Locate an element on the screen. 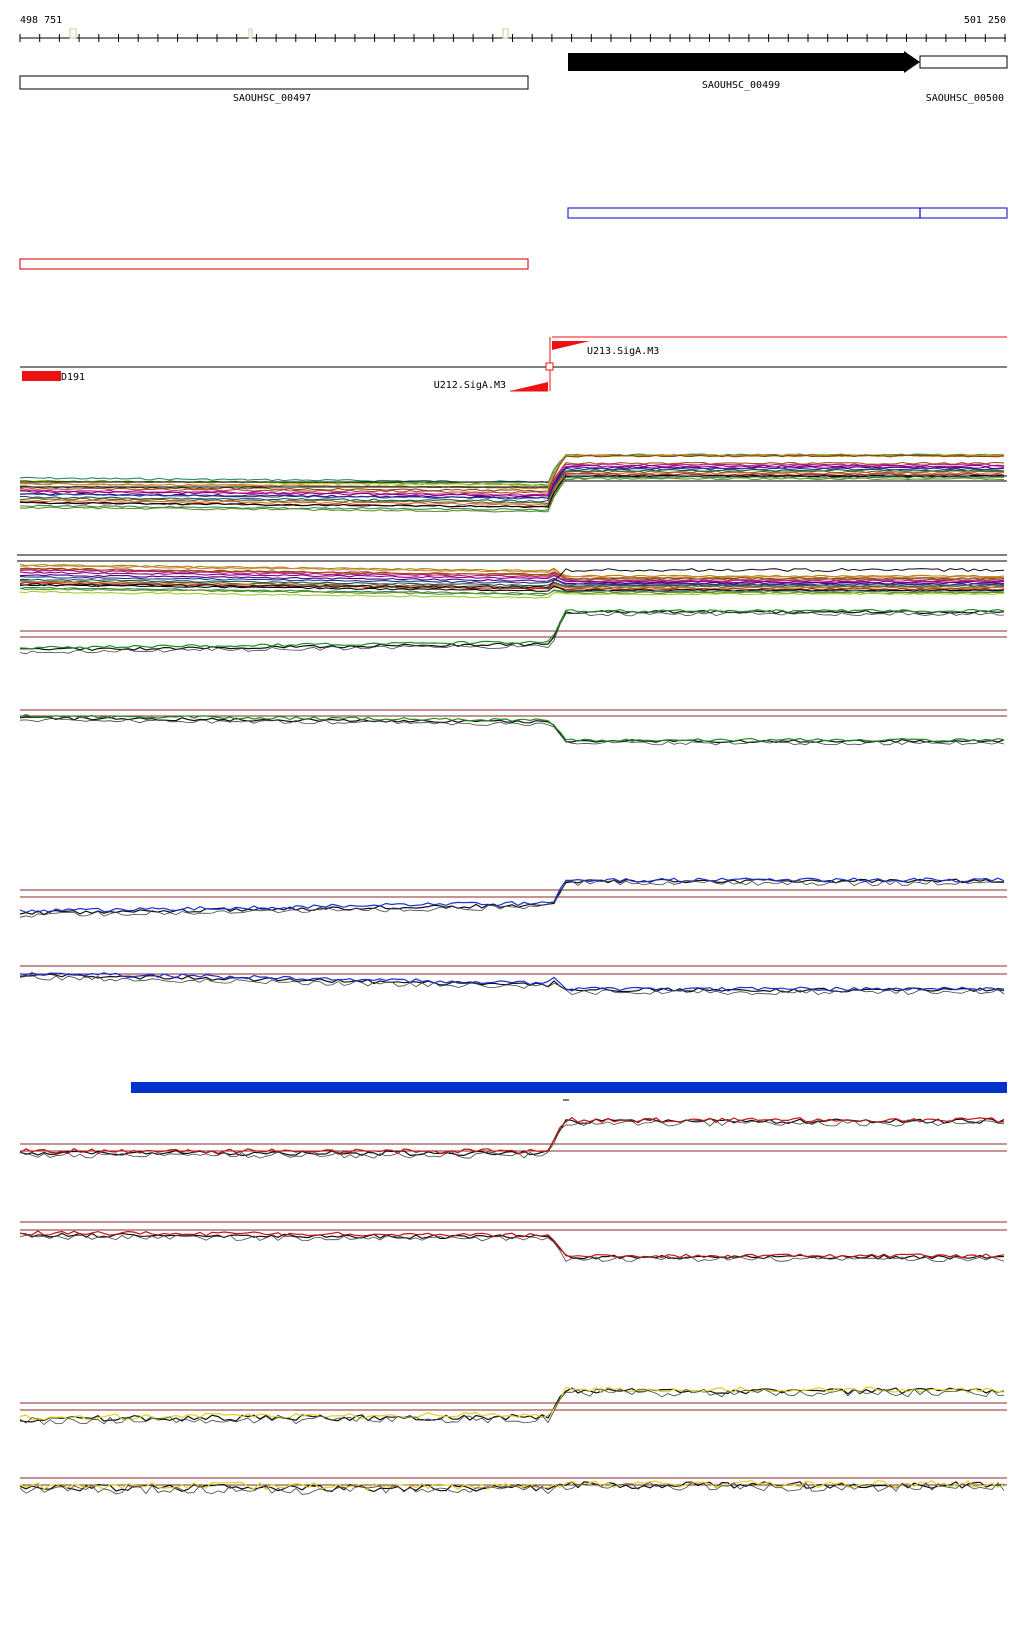  ruler-end-label: 501 250 is located at coordinates (985, 20).